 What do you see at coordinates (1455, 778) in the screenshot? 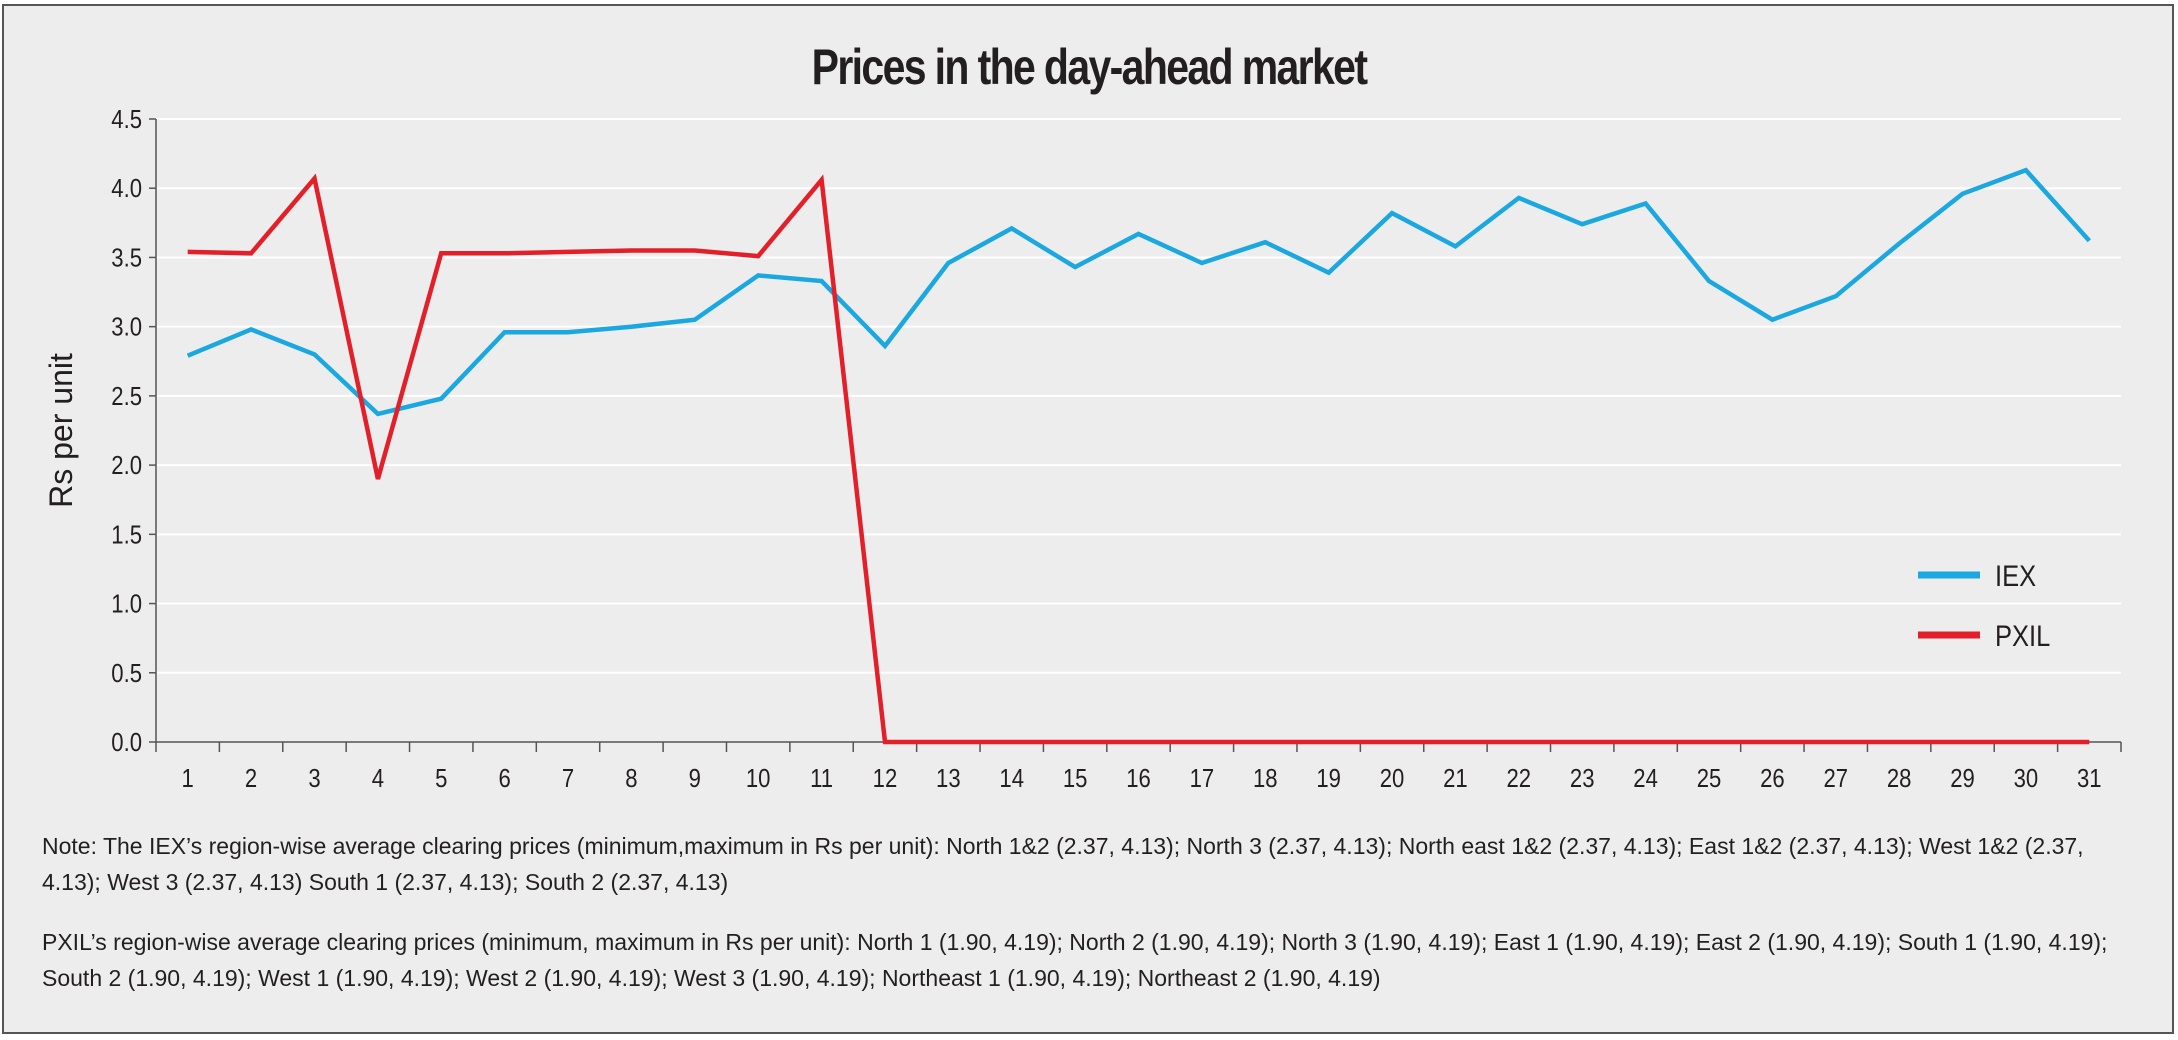
I see `x-tick-label: 21` at bounding box center [1455, 778].